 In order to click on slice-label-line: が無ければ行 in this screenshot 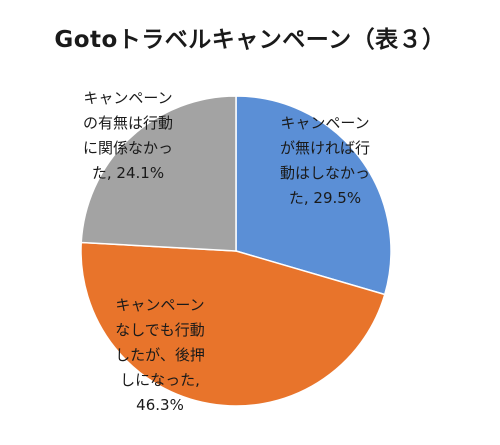, I will do `click(325, 148)`.